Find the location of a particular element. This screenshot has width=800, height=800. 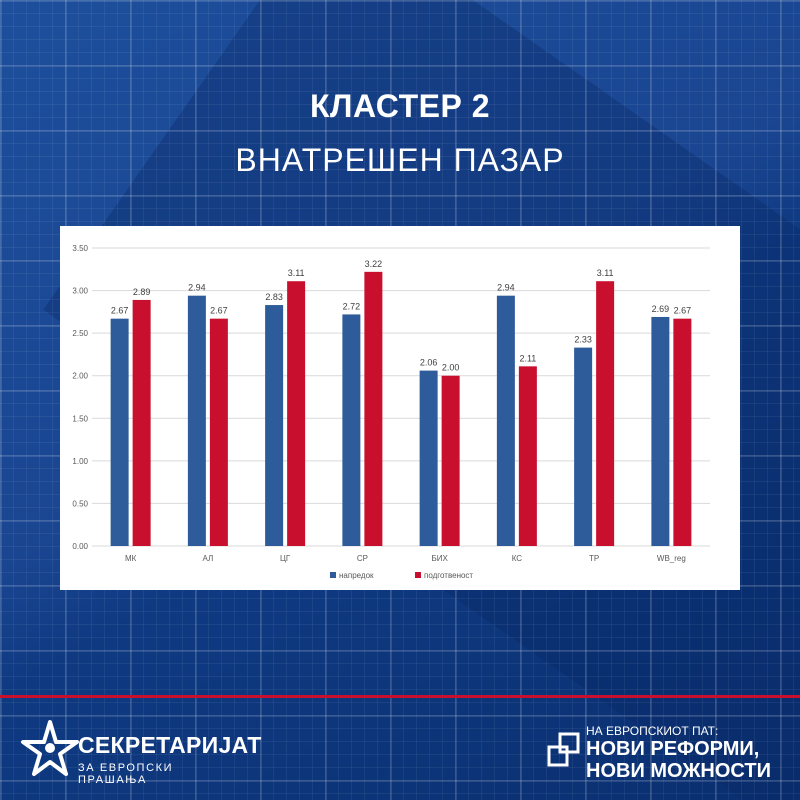

x-tick-label: МК is located at coordinates (131, 558).